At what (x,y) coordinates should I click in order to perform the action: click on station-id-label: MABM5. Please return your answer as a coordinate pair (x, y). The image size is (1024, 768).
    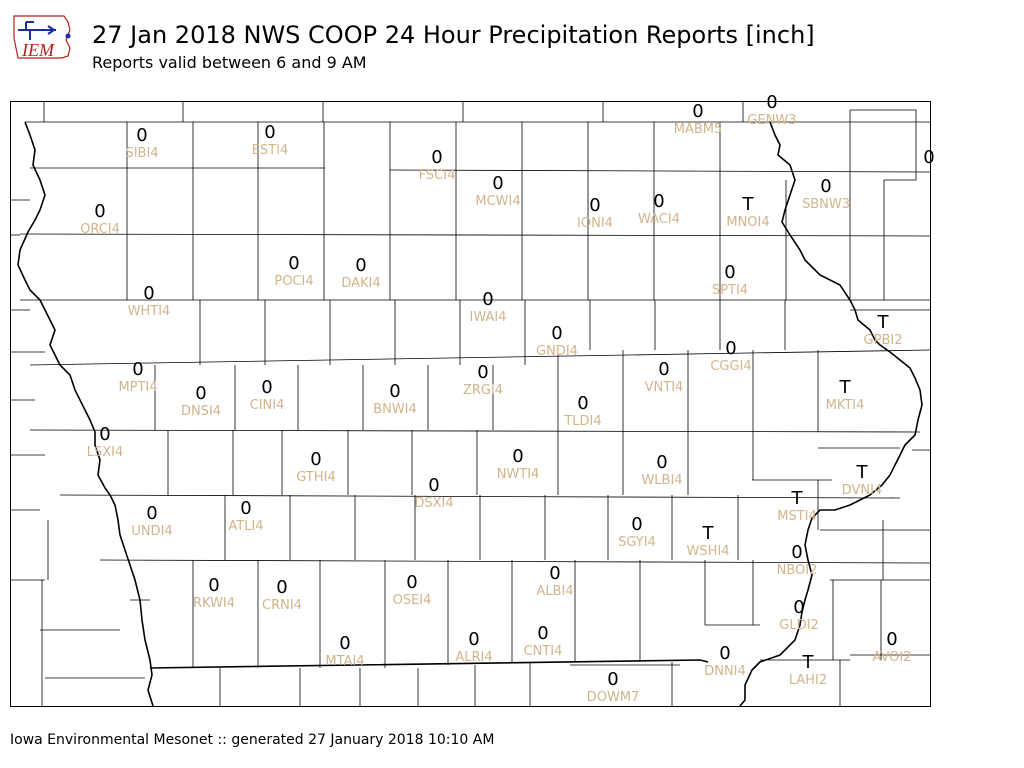
    Looking at the image, I should click on (698, 129).